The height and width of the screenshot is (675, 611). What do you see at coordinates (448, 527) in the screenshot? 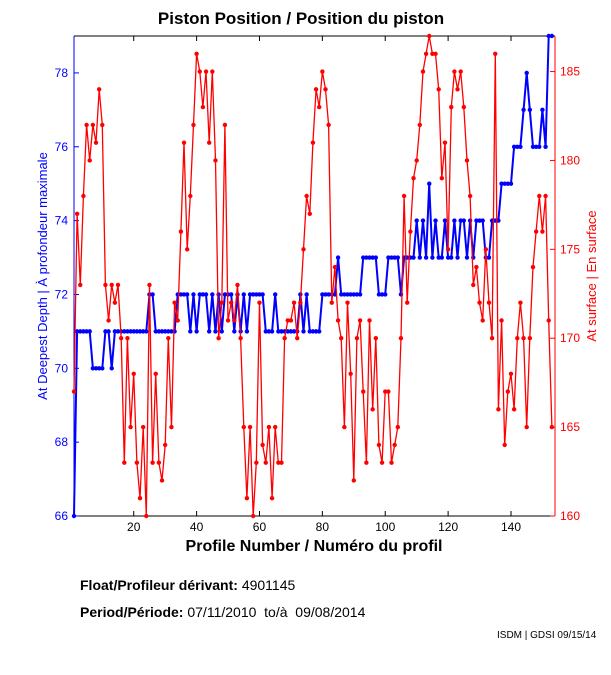
I see `x-tick-label: 120` at bounding box center [448, 527].